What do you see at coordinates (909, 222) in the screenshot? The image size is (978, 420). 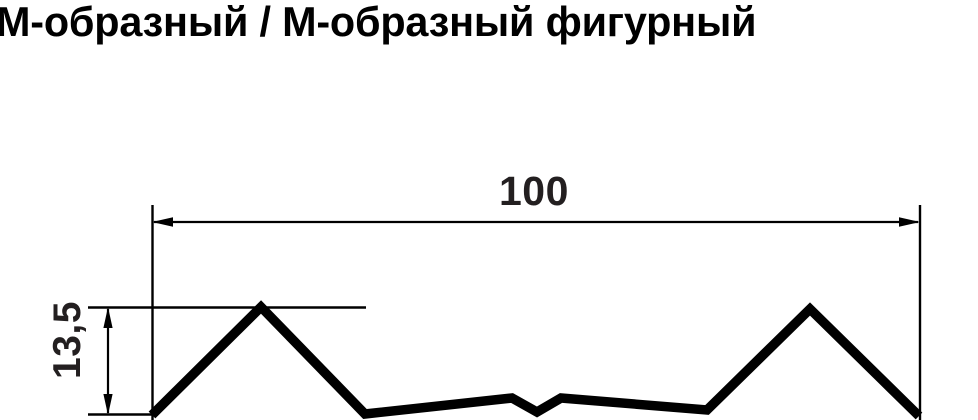 I see `width-arrowhead-right-icon` at bounding box center [909, 222].